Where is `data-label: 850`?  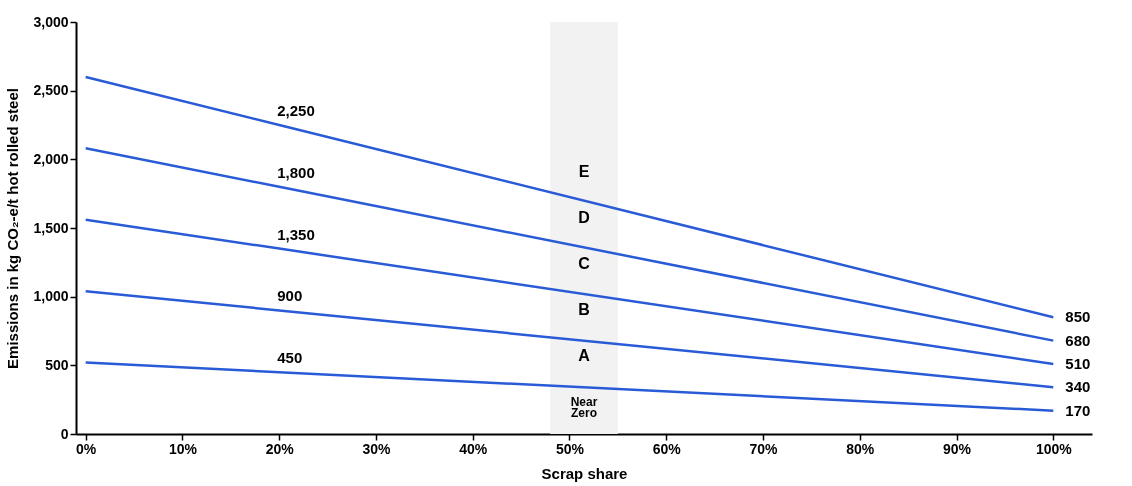
data-label: 850 is located at coordinates (1078, 317).